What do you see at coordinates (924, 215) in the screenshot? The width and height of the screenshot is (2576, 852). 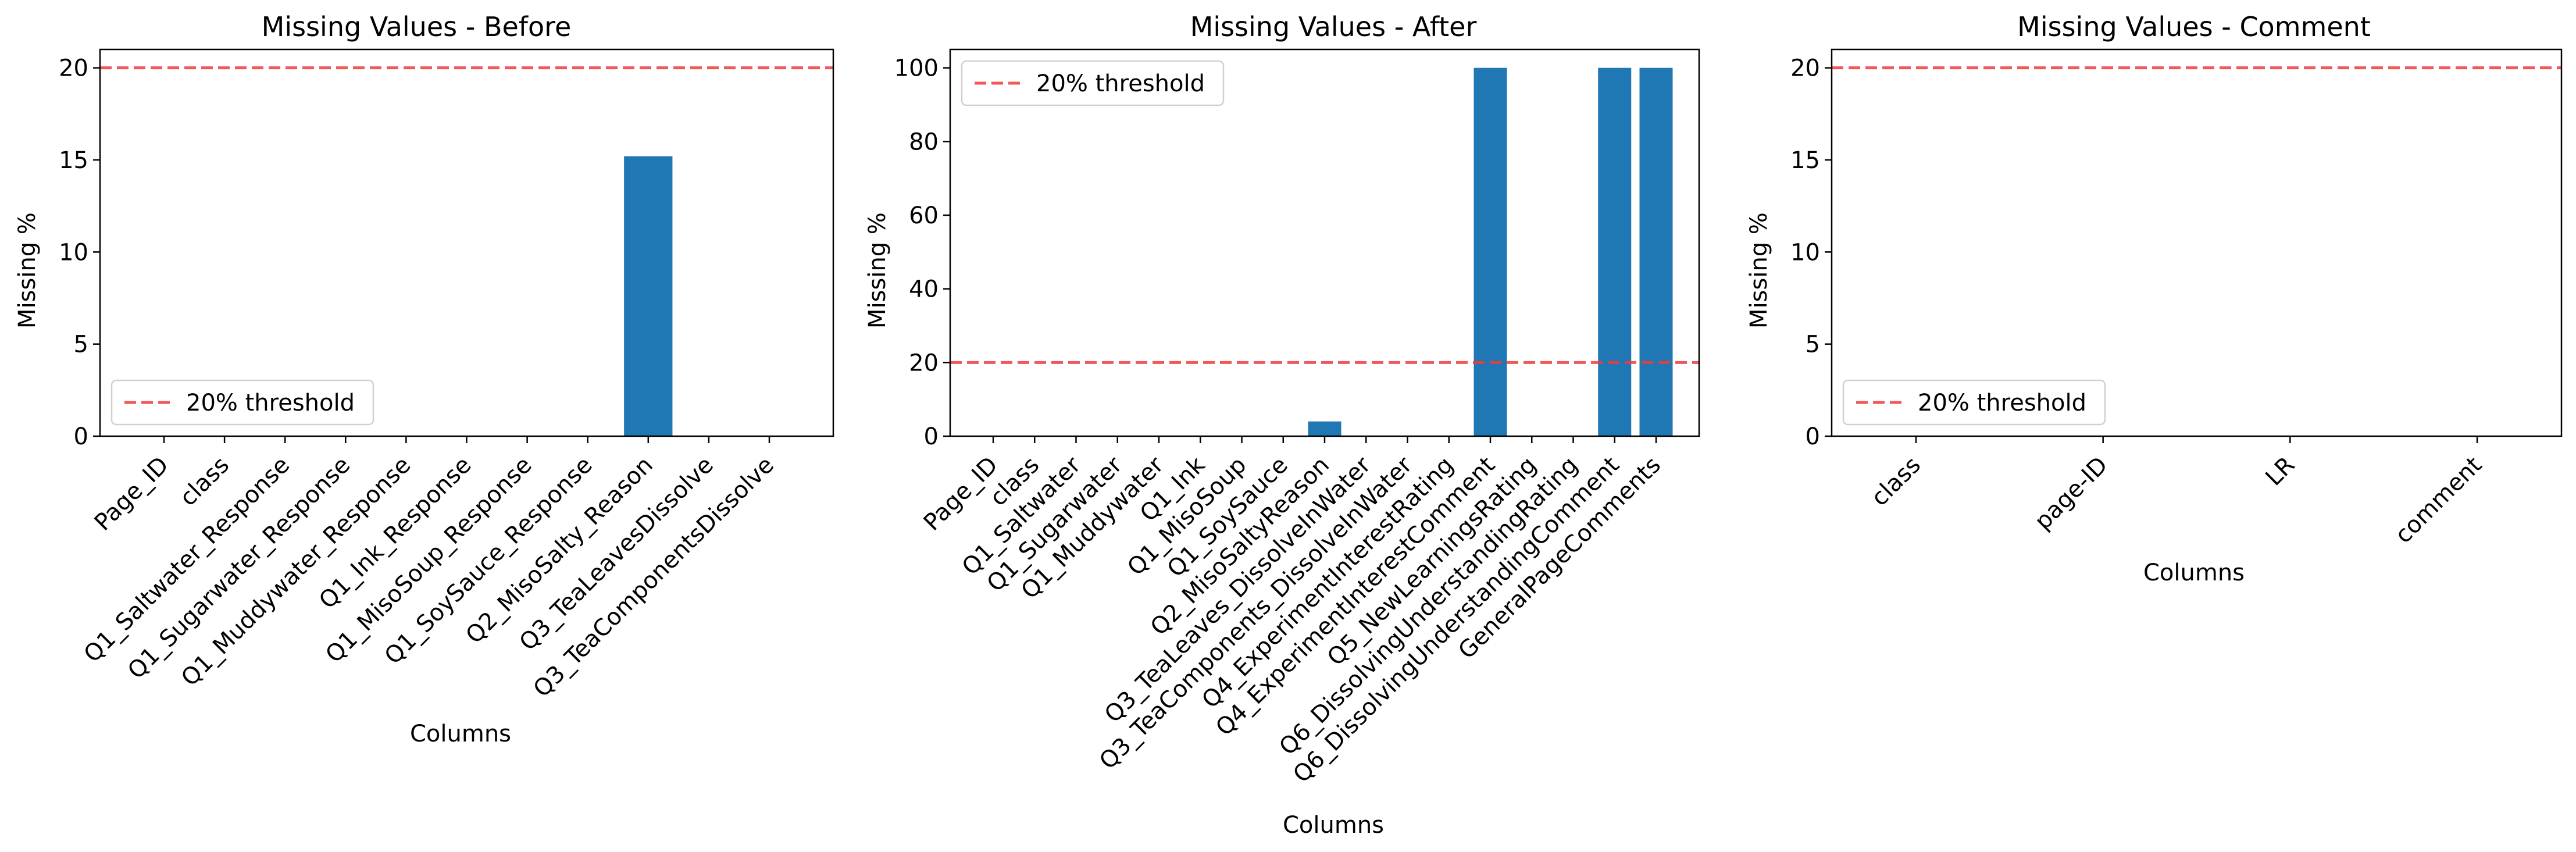 I see `y-tick-label: 60` at bounding box center [924, 215].